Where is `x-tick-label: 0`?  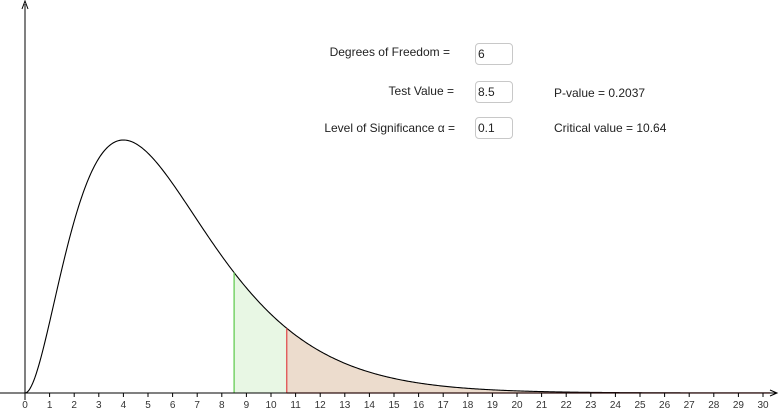 x-tick-label: 0 is located at coordinates (25, 405).